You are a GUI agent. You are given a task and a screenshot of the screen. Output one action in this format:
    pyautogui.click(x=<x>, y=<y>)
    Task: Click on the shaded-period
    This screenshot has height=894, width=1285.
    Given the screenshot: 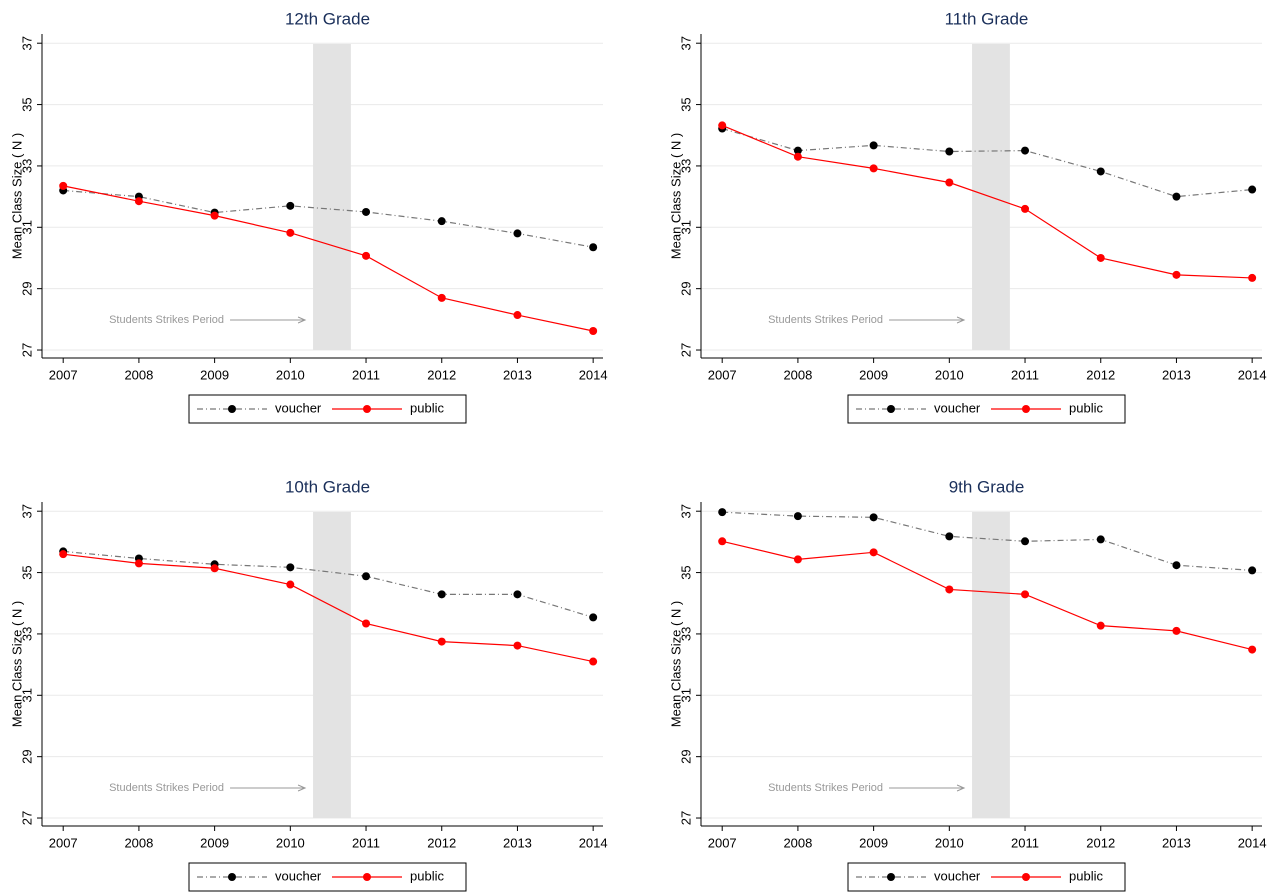 What is the action you would take?
    pyautogui.click(x=991, y=665)
    